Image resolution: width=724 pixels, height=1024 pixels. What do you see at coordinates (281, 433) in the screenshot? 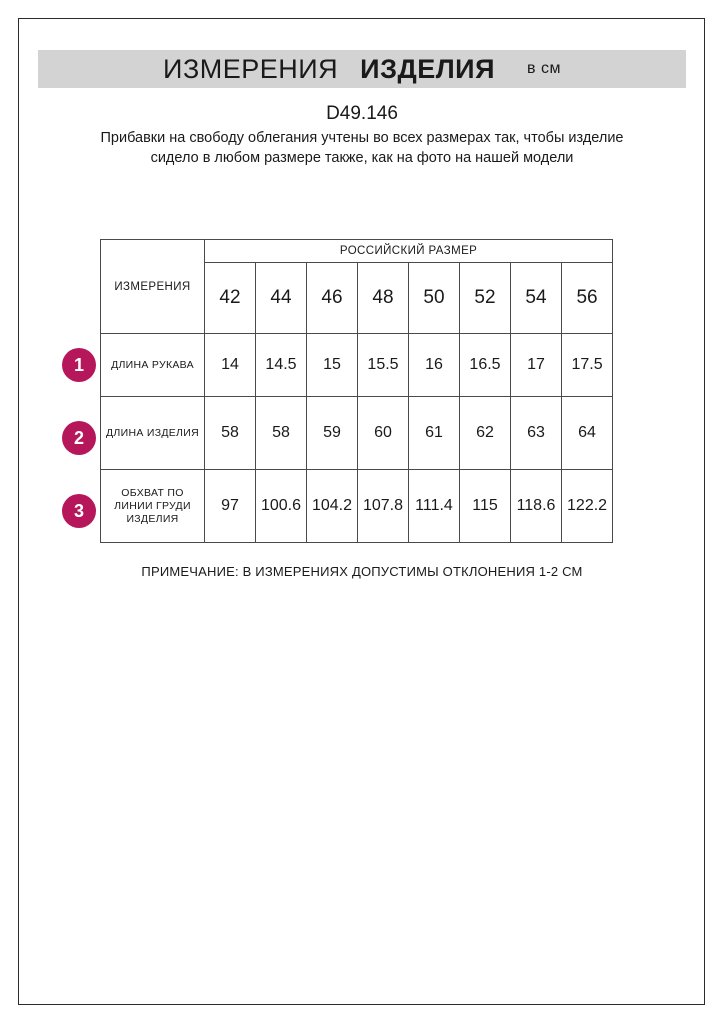
I see `cell-length-44: 58` at bounding box center [281, 433].